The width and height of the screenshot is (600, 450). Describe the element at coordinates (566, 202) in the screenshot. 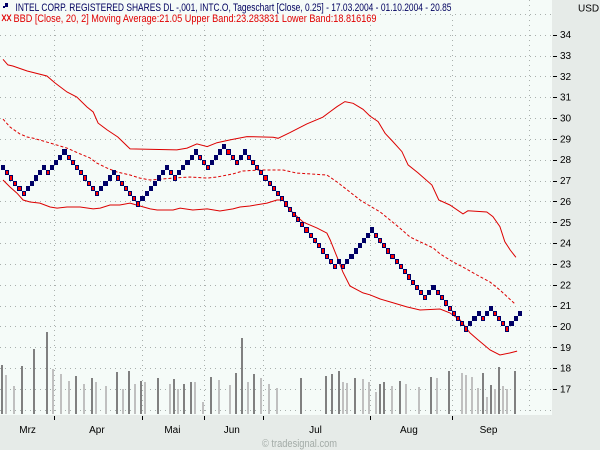

I see `y-tick-label: 26` at that location.